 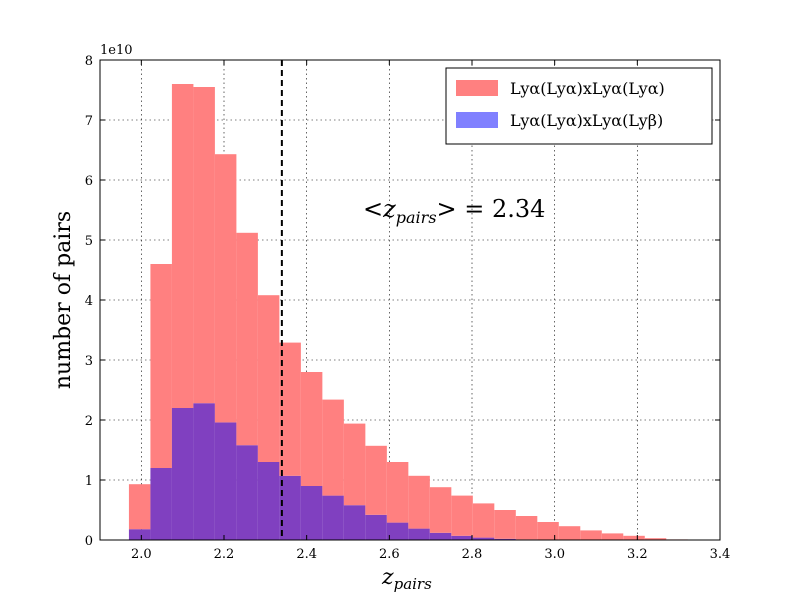 I want to click on x-tick-label: 2.6, so click(x=389, y=554).